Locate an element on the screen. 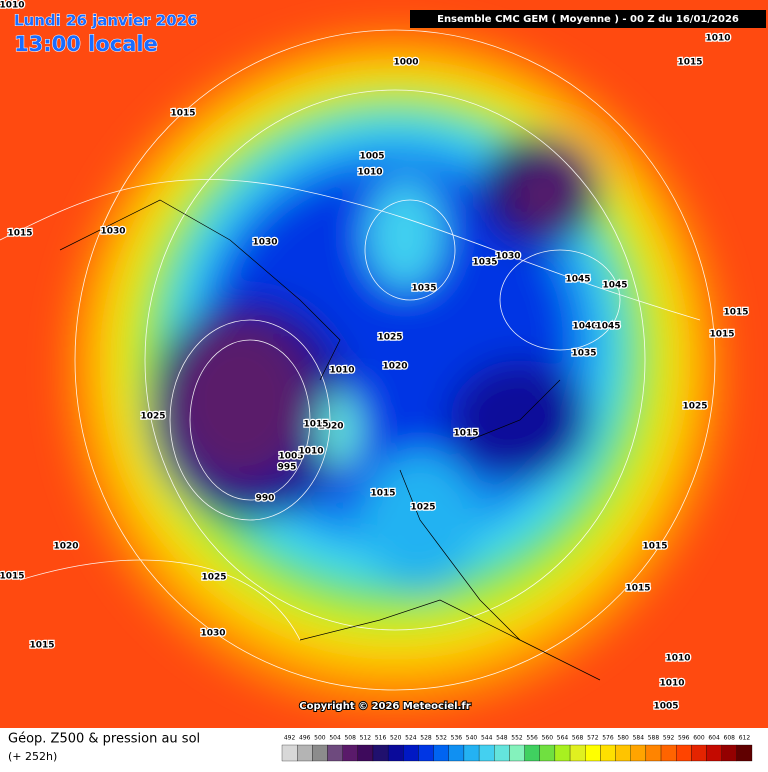 The width and height of the screenshot is (768, 772). local-time: 13:00 locale is located at coordinates (86, 44).